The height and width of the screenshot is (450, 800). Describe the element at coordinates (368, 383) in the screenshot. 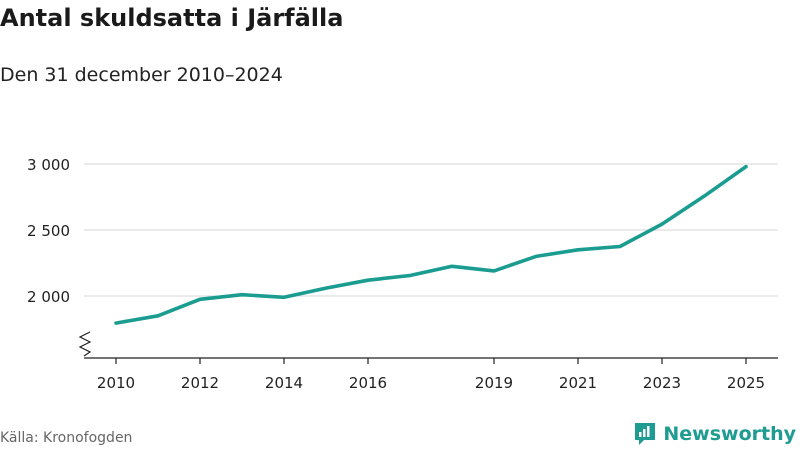

I see `x-tick-label: 2016` at that location.